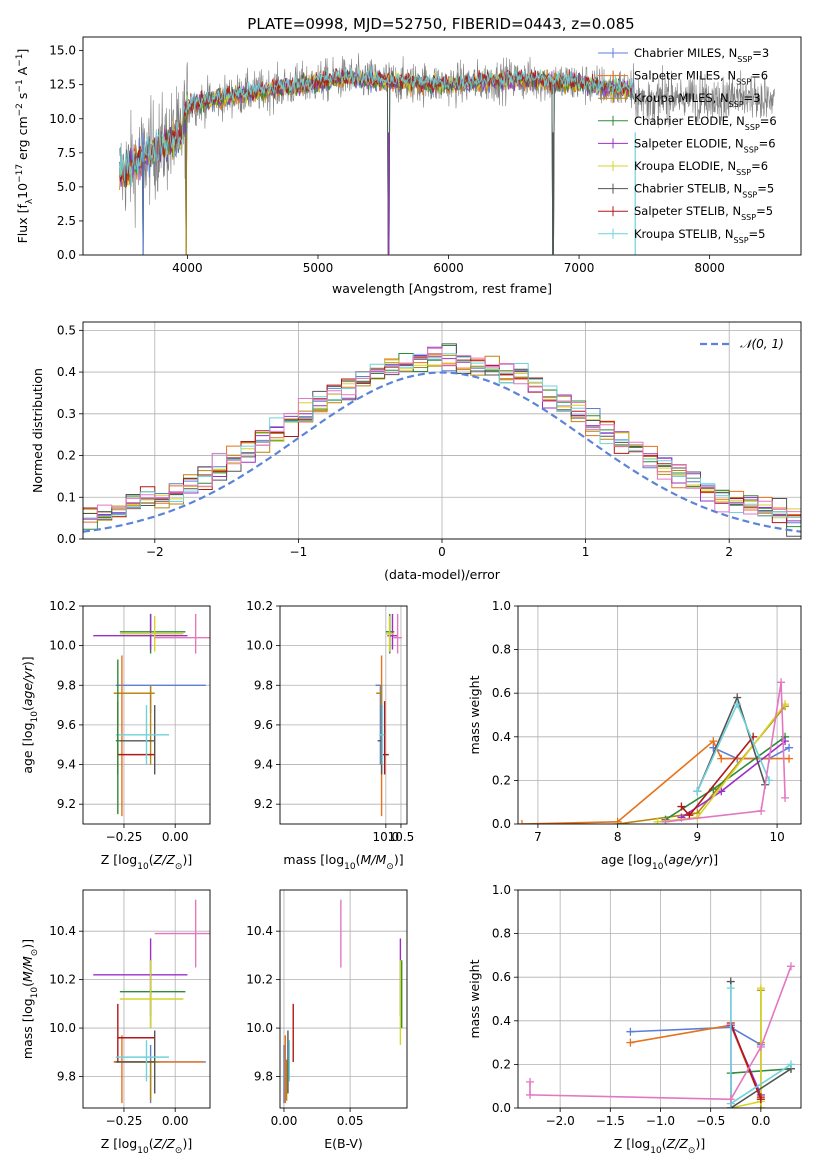  Describe the element at coordinates (776, 837) in the screenshot. I see `x-tick-label: 10` at that location.